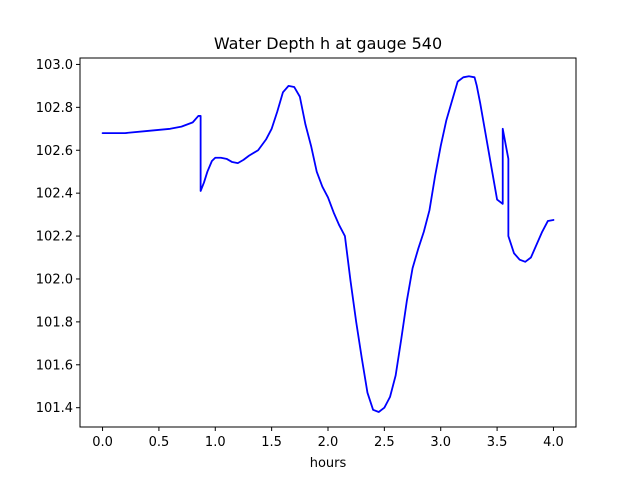 This screenshot has height=480, width=640. Describe the element at coordinates (328, 43) in the screenshot. I see `chart-title: Water Depth h at gauge 540` at that location.